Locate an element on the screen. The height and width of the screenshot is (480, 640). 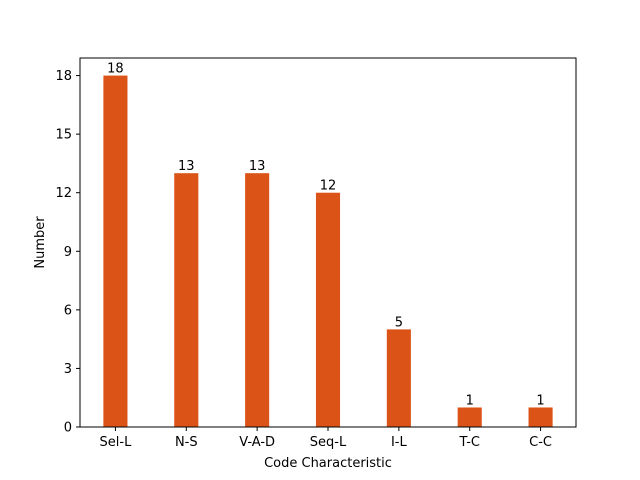
data-label-c-c: 1 is located at coordinates (540, 400).